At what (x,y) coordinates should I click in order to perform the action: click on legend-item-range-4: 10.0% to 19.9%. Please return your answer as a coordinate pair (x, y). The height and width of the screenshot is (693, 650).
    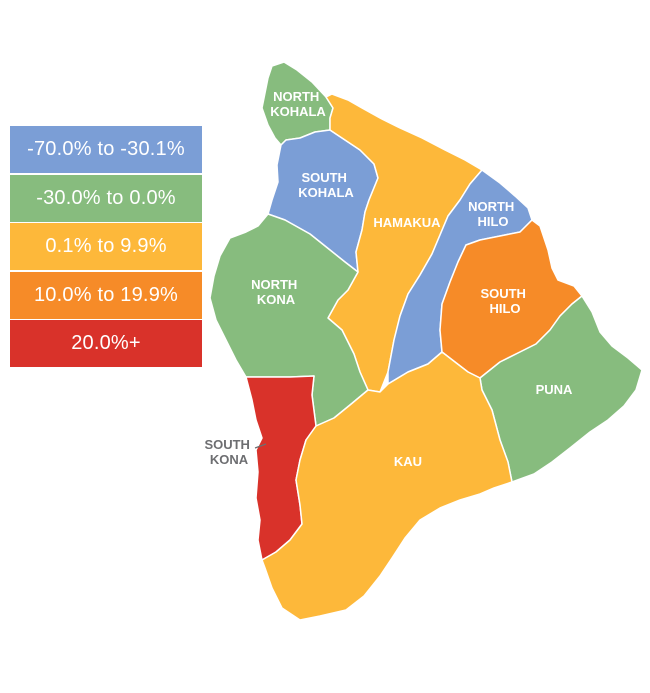
    Looking at the image, I should click on (106, 295).